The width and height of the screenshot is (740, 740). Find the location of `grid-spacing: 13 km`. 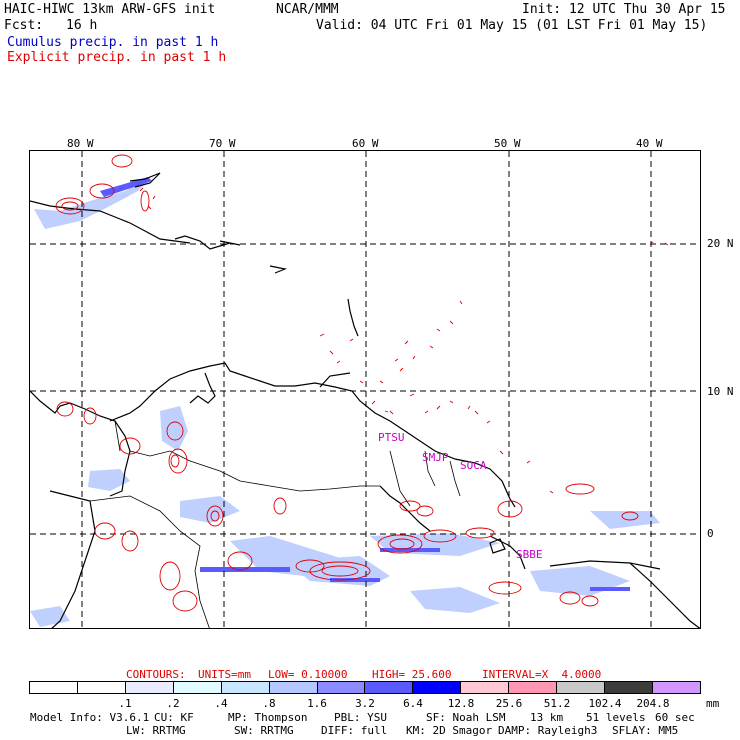

grid-spacing: 13 km is located at coordinates (547, 717).